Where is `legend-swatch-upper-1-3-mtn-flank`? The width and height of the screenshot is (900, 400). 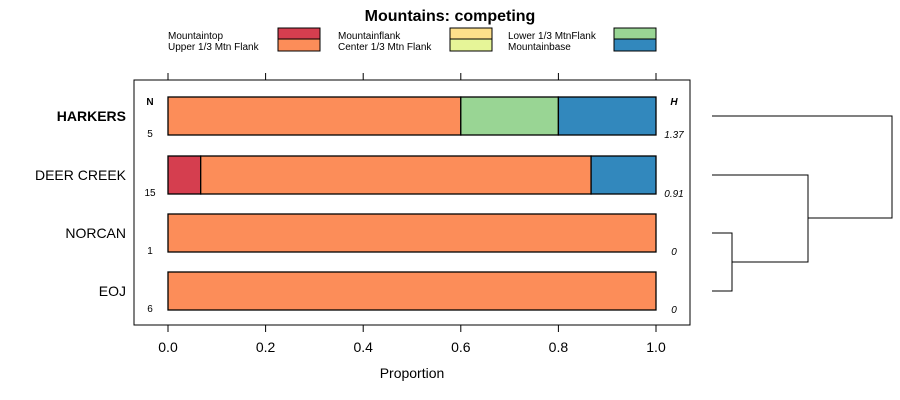
legend-swatch-upper-1-3-mtn-flank is located at coordinates (299, 45).